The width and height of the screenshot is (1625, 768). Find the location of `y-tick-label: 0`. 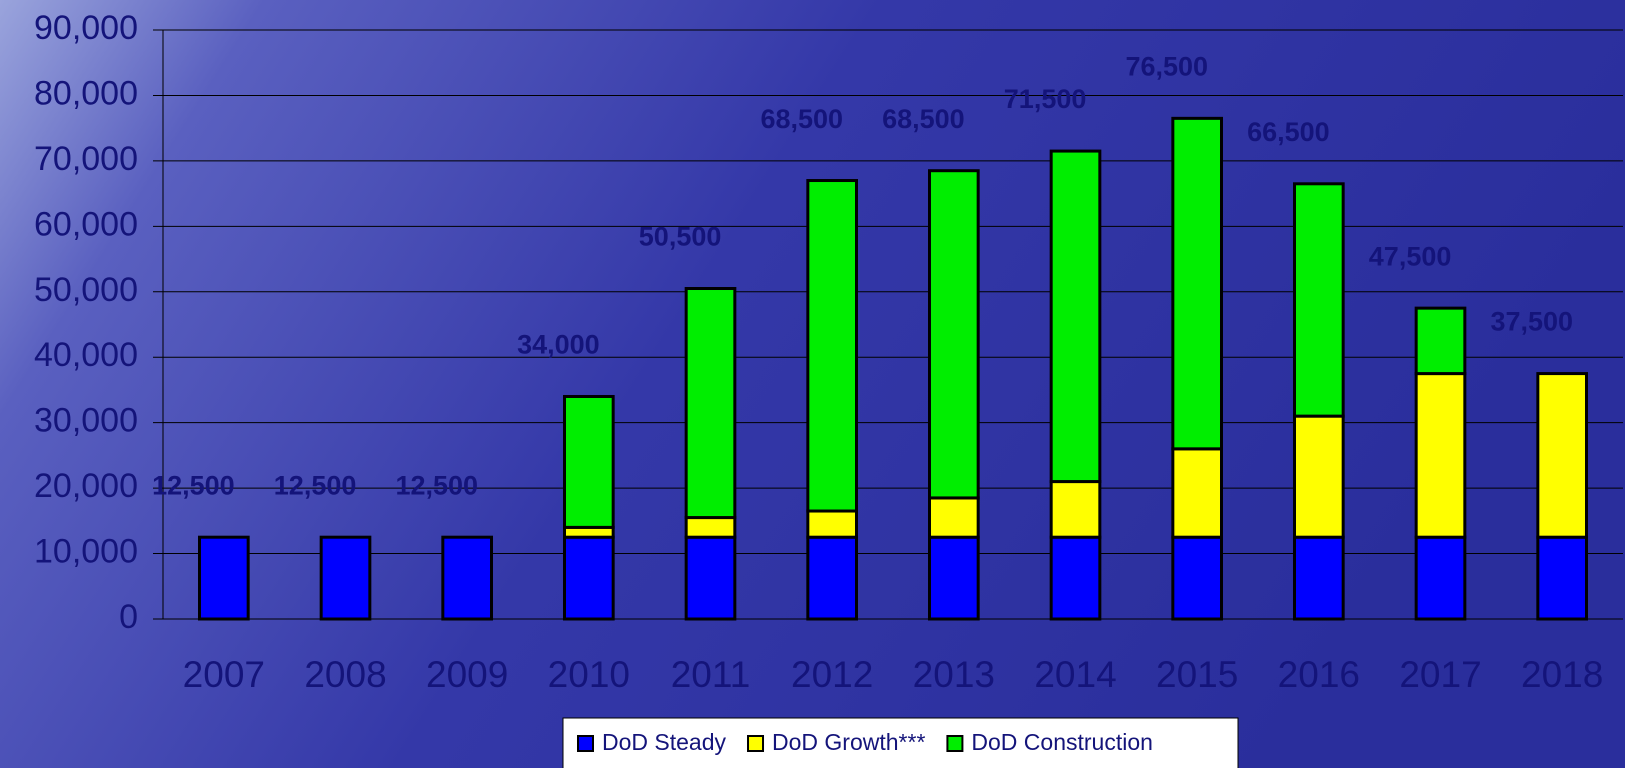

y-tick-label: 0 is located at coordinates (128, 617).